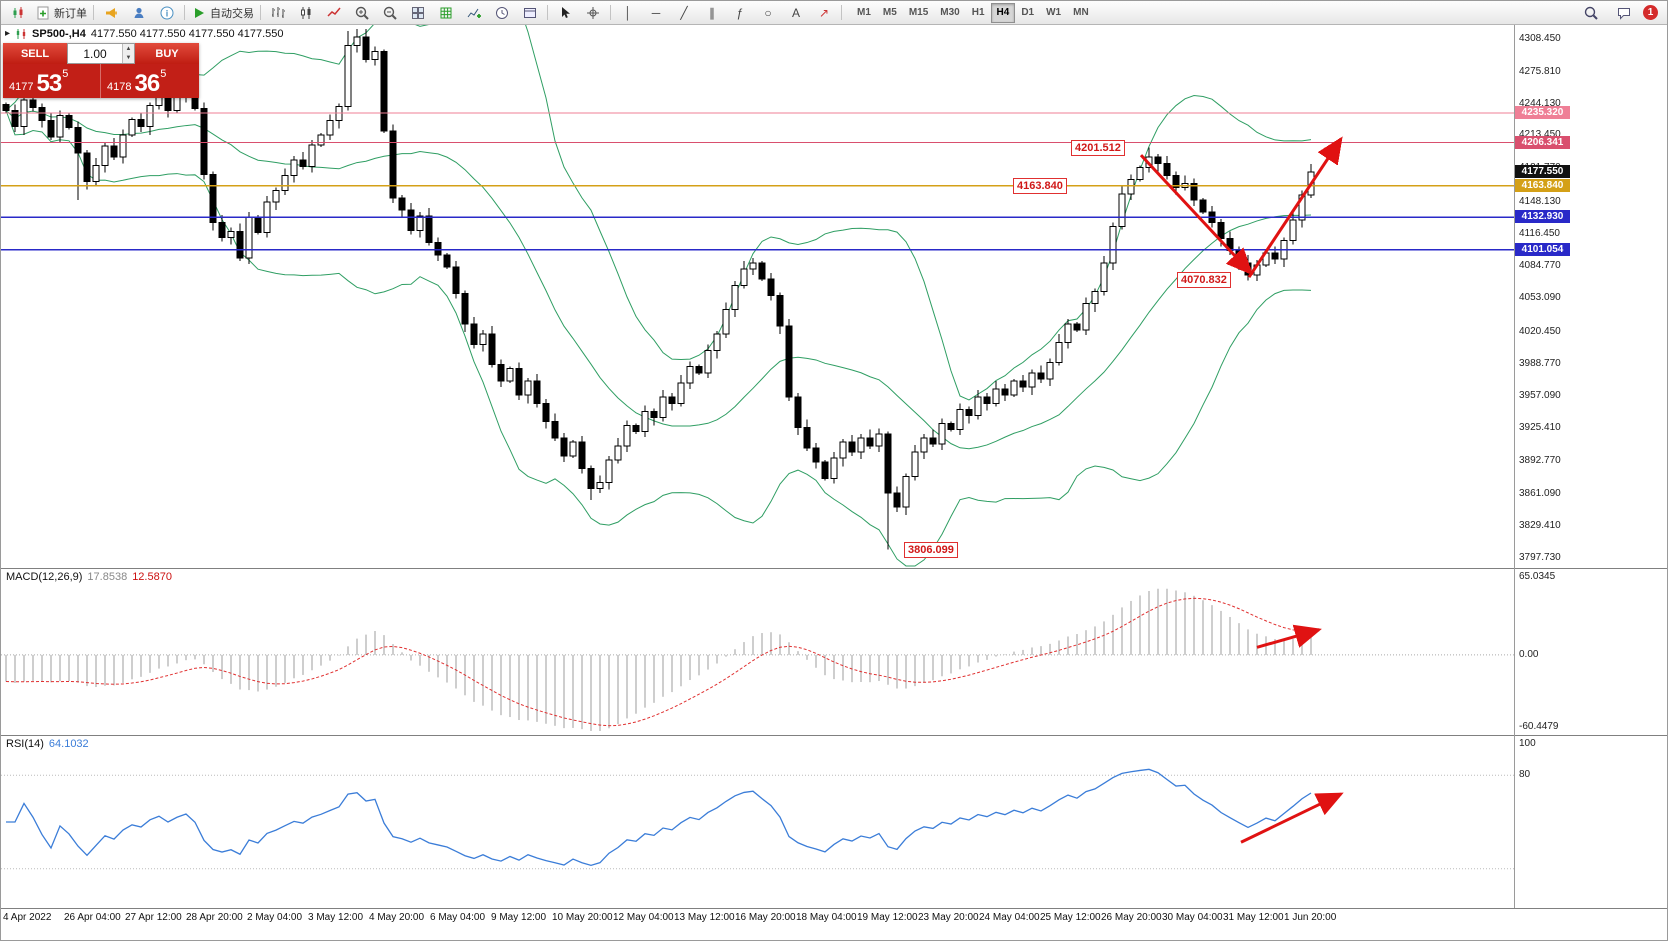 Image resolution: width=1668 pixels, height=941 pixels. Describe the element at coordinates (21, 34) in the screenshot. I see `symbol-chart-icon` at that location.